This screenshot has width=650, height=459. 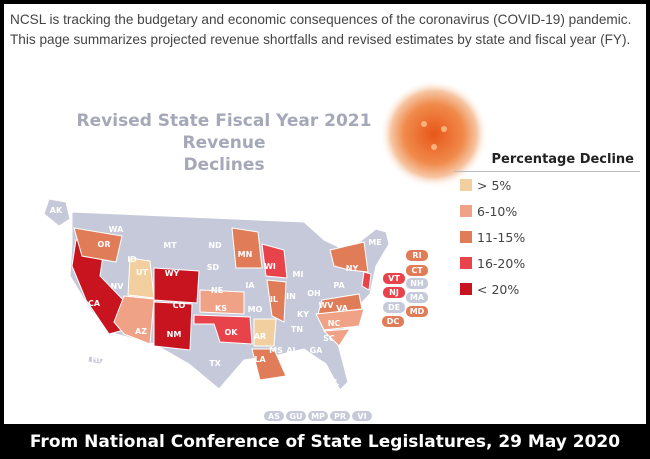 I want to click on state-label-mo: MO, so click(x=255, y=309).